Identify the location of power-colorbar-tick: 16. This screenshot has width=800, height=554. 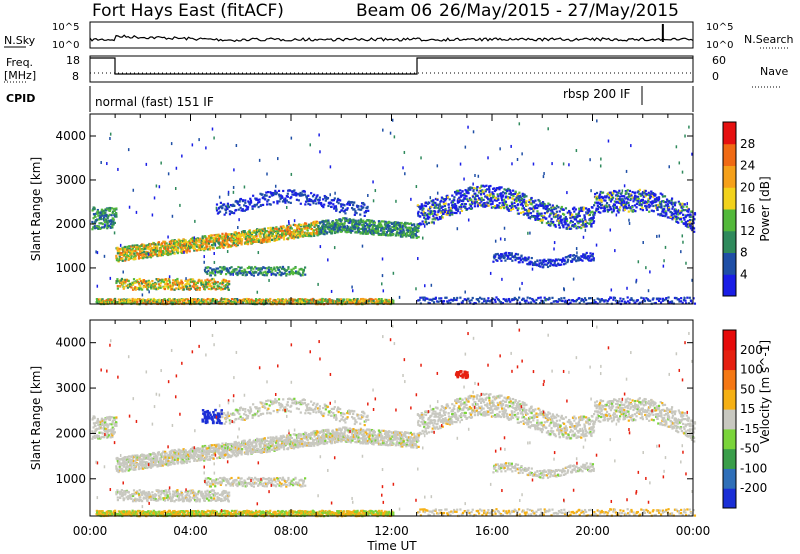
(747, 209).